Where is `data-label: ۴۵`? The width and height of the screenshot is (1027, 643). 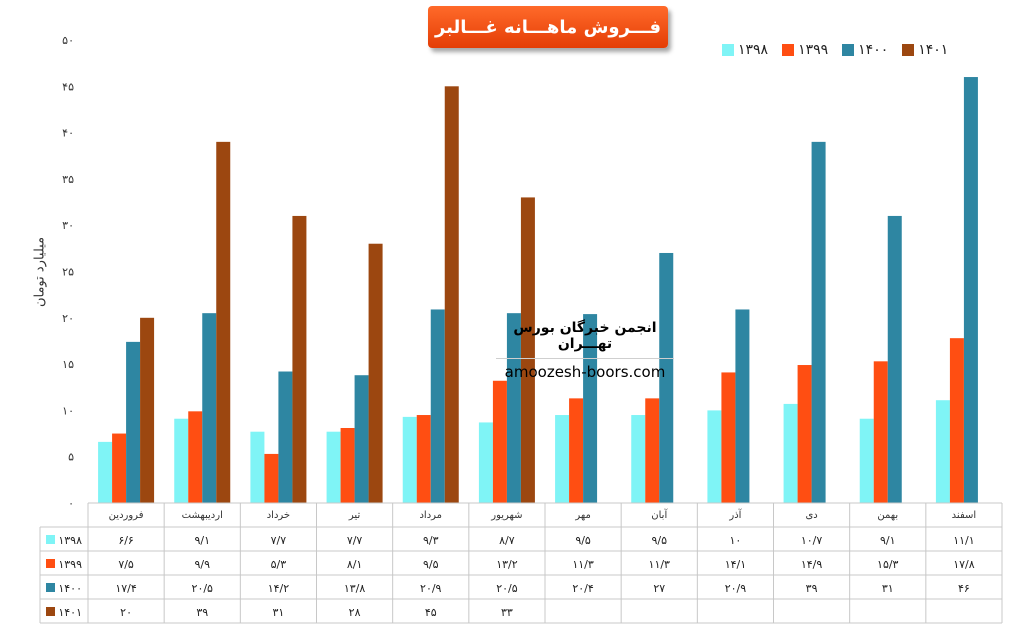 data-label: ۴۵ is located at coordinates (431, 612).